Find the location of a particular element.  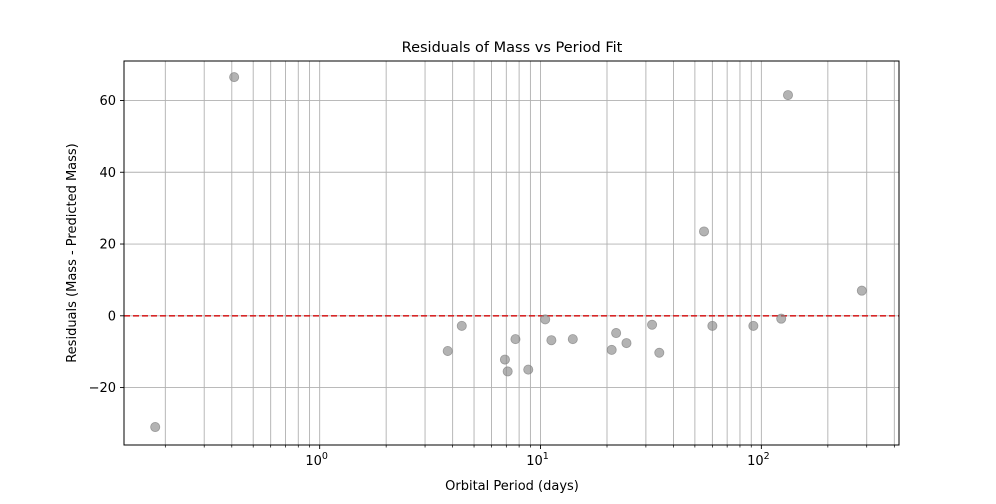

y-tick-label: 60 is located at coordinates (107, 101).